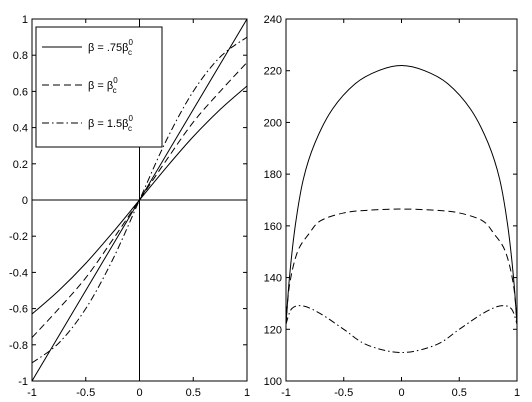  Describe the element at coordinates (20, 165) in the screenshot. I see `left-y-tick-label: 0.2` at that location.